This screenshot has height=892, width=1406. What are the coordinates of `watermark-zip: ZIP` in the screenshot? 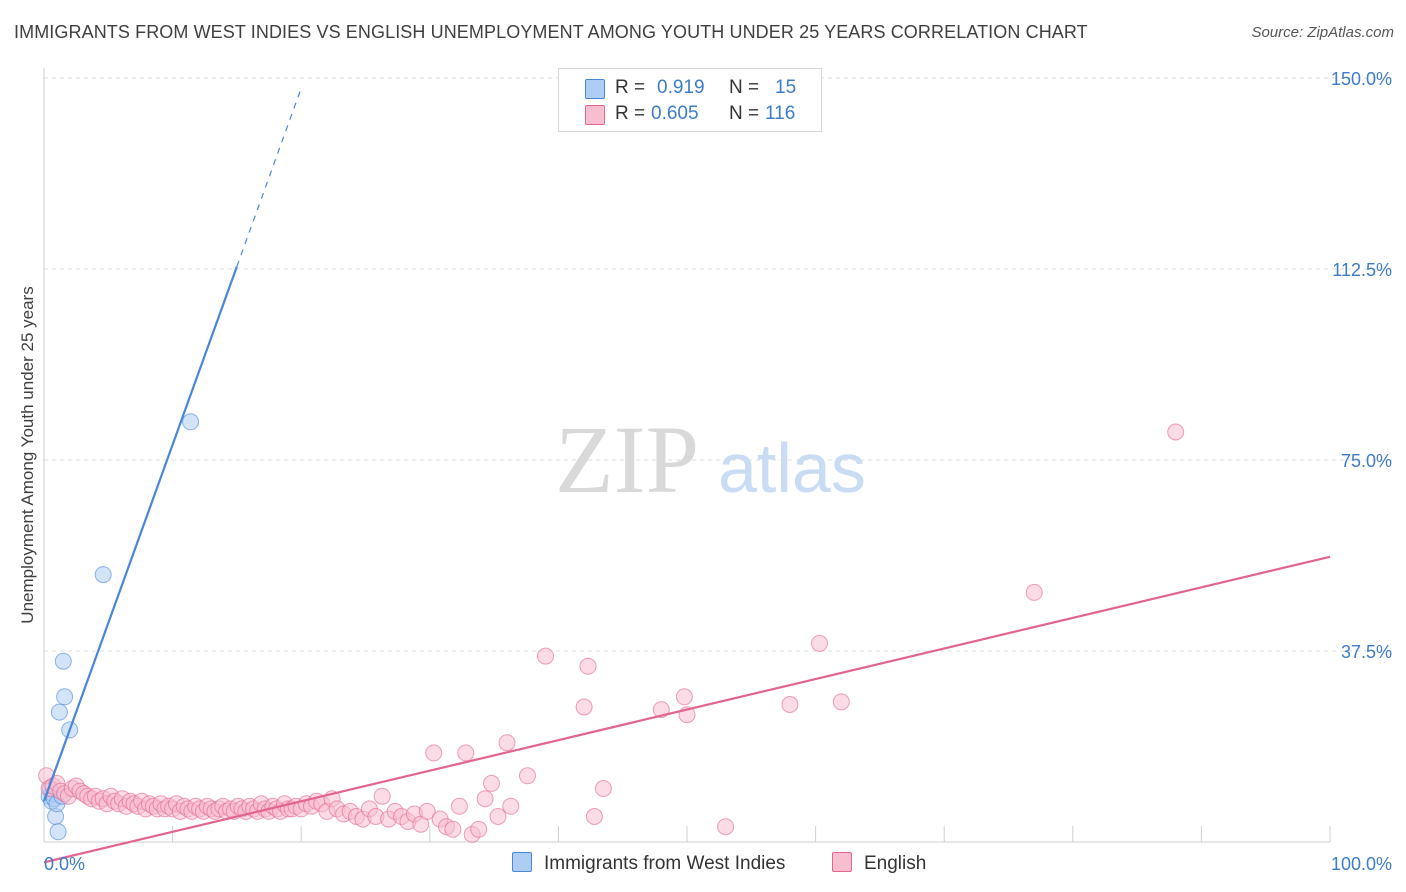 It's located at (627, 459).